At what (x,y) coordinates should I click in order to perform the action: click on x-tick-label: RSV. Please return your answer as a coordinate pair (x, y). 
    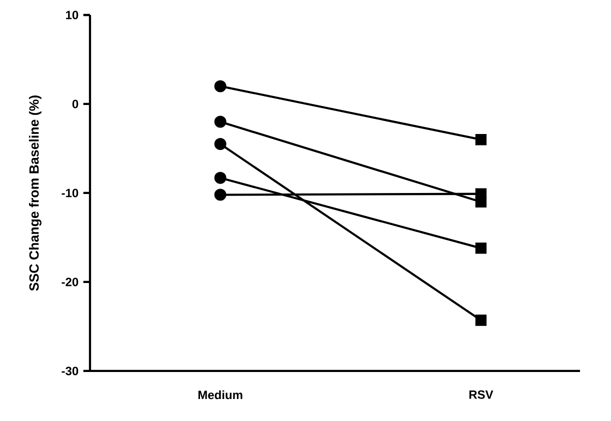
    Looking at the image, I should click on (481, 394).